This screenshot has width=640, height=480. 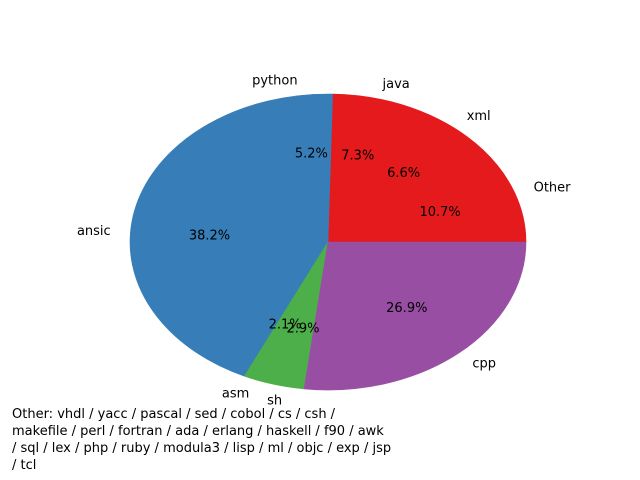 What do you see at coordinates (302, 328) in the screenshot?
I see `slice-pct-sh: 2.9%` at bounding box center [302, 328].